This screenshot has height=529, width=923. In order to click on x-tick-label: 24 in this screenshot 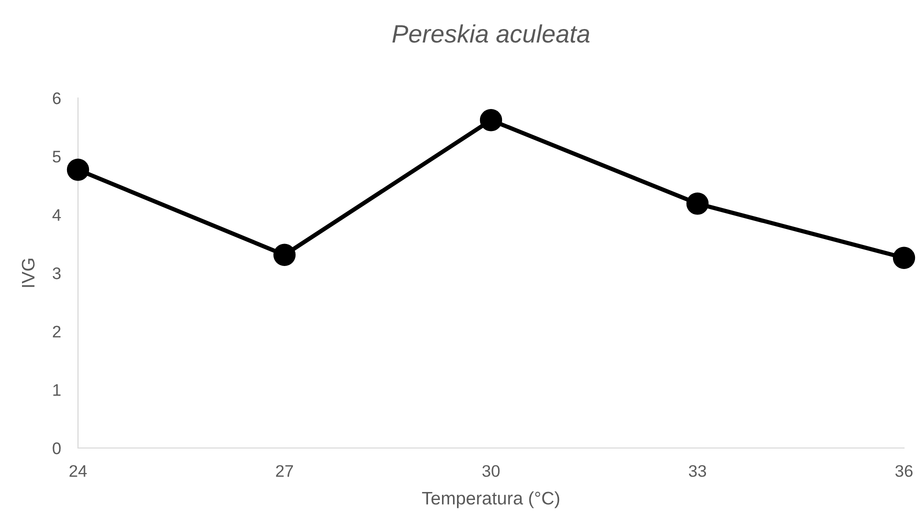, I will do `click(78, 471)`.